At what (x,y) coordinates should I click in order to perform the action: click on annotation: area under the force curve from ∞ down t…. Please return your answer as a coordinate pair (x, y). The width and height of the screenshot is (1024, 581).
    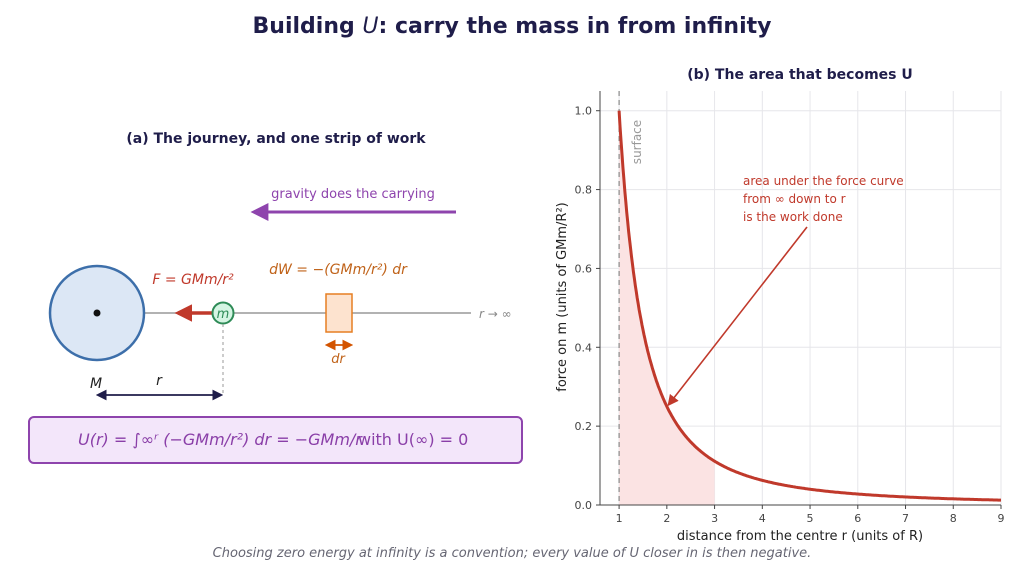
    Looking at the image, I should click on (785, 290).